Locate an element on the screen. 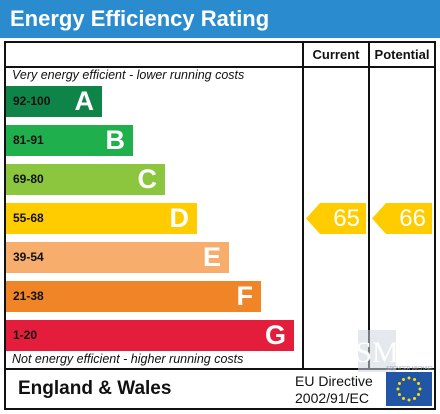 The width and height of the screenshot is (440, 414). band-range: 92-100 is located at coordinates (32, 101).